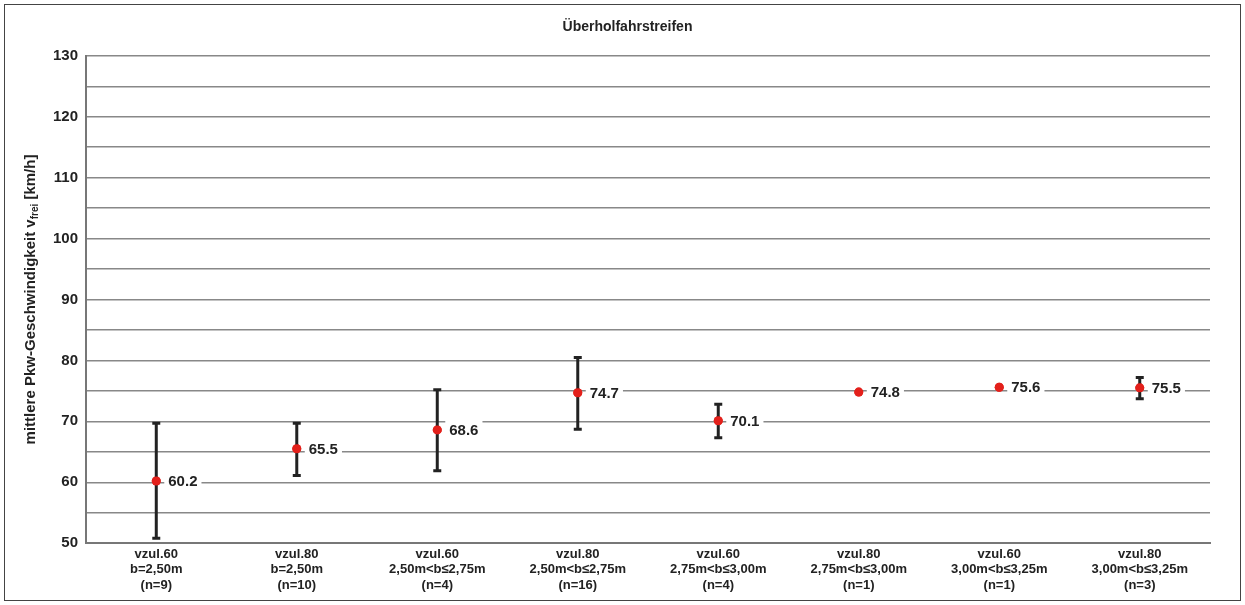 This screenshot has height=605, width=1245. I want to click on y-tick-label: 130, so click(66, 54).